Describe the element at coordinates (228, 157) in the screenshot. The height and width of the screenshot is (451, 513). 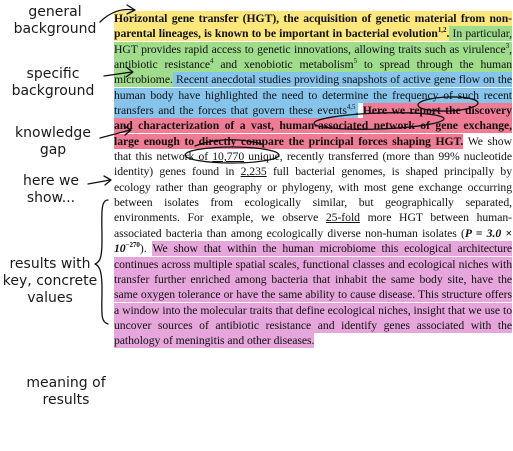
I see `key-value-gene-count: 10,770` at that location.